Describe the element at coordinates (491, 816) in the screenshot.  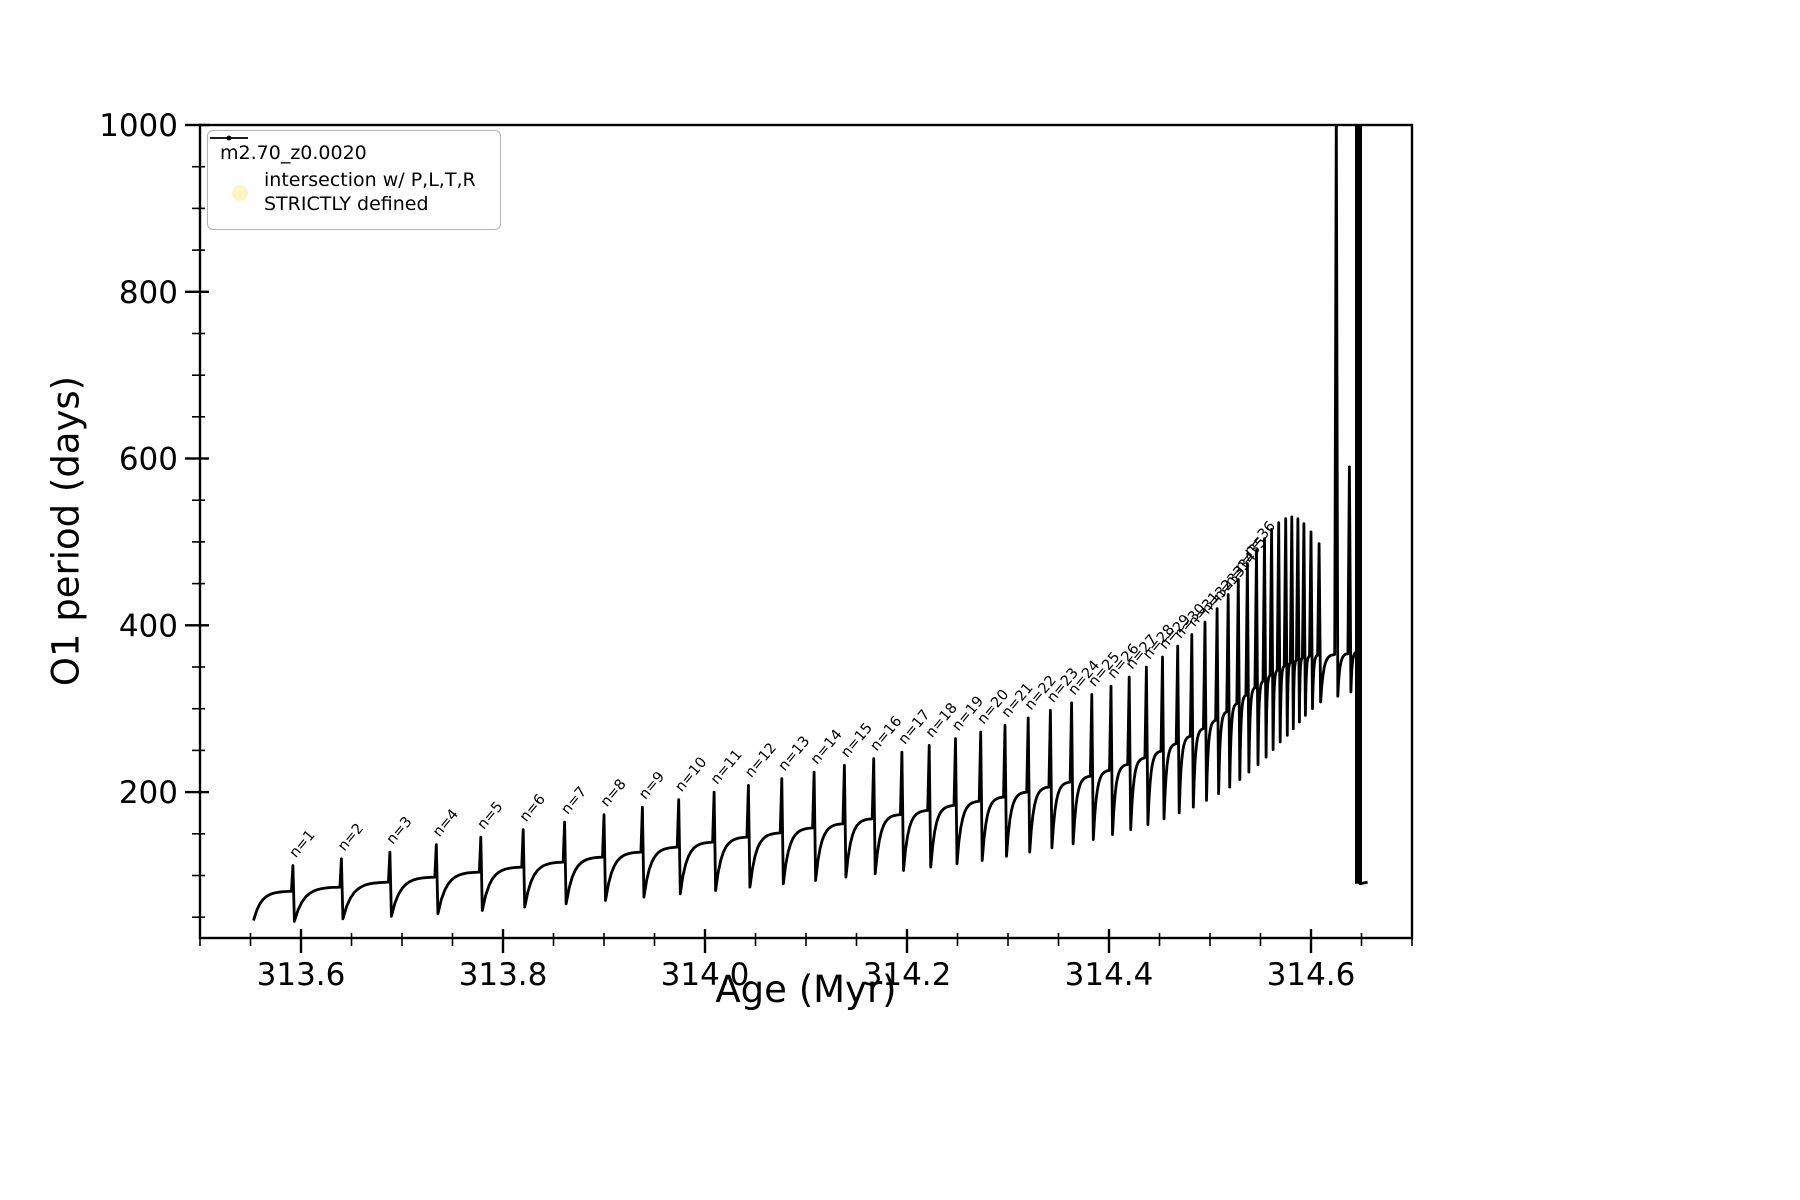
I see `spike-label: n=5` at that location.